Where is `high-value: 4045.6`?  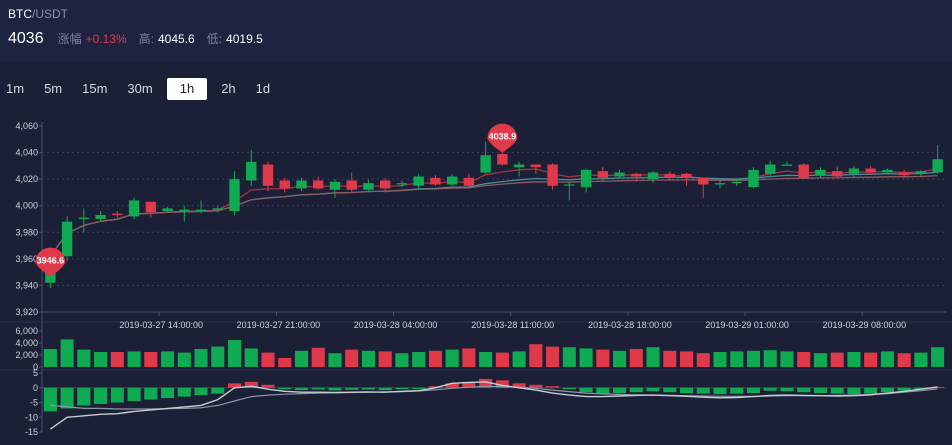
high-value: 4045.6 is located at coordinates (176, 39).